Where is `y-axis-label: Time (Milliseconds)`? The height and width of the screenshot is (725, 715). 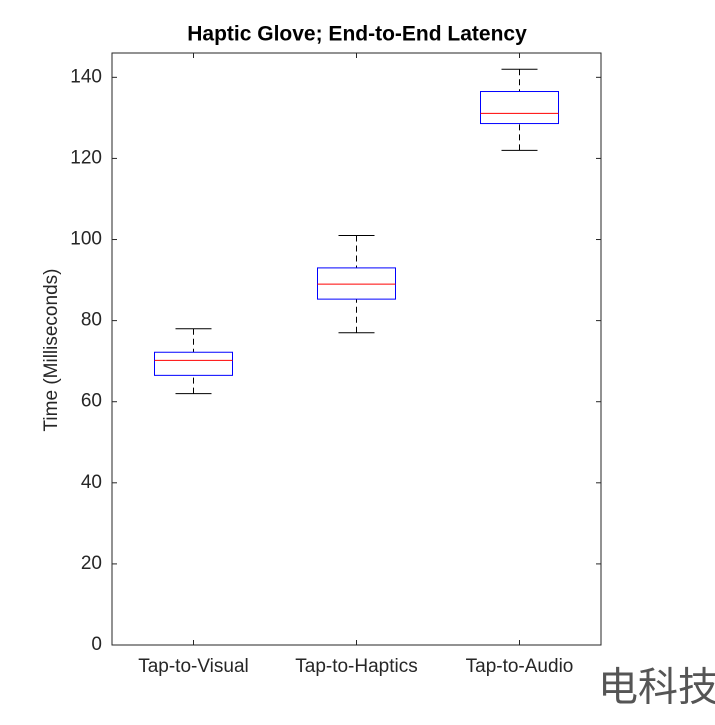
y-axis-label: Time (Milliseconds) is located at coordinates (51, 350).